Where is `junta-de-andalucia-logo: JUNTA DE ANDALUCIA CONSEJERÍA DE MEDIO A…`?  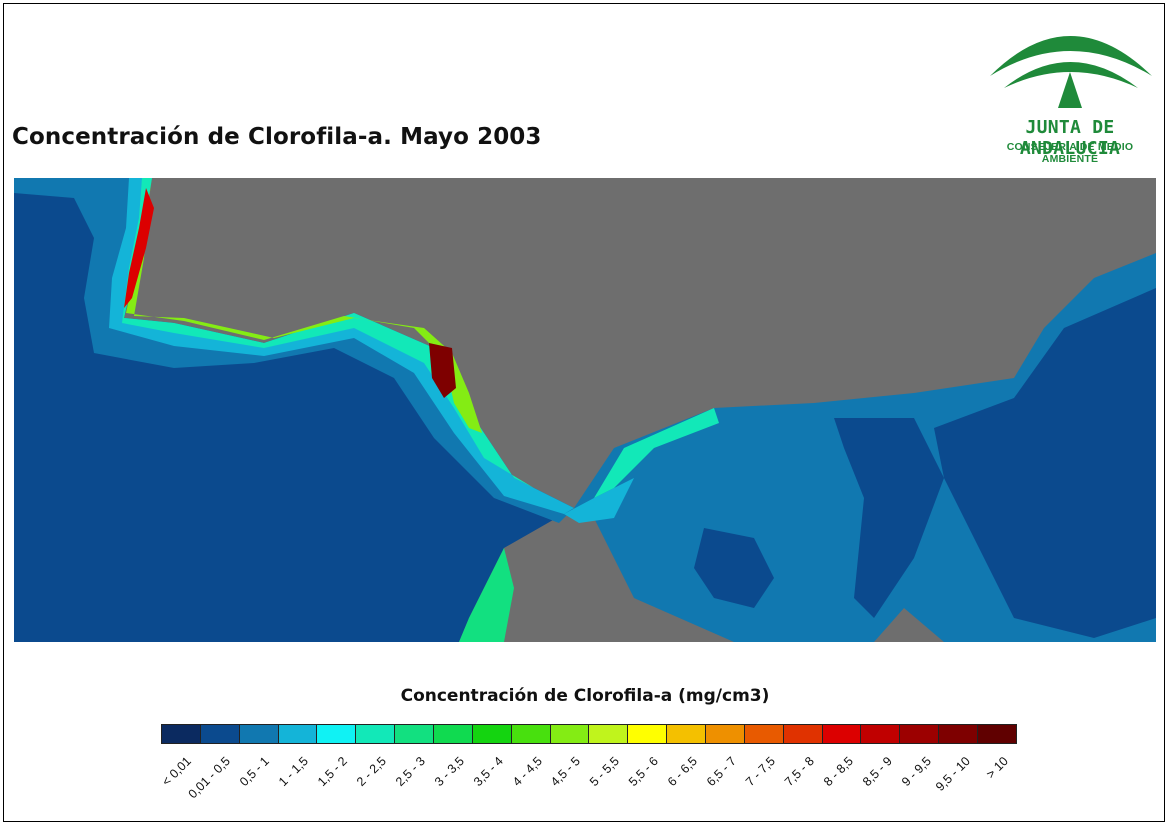
junta-de-andalucia-logo: JUNTA DE ANDALUCIA CONSEJERÍA DE MEDIO A… is located at coordinates (1070, 90).